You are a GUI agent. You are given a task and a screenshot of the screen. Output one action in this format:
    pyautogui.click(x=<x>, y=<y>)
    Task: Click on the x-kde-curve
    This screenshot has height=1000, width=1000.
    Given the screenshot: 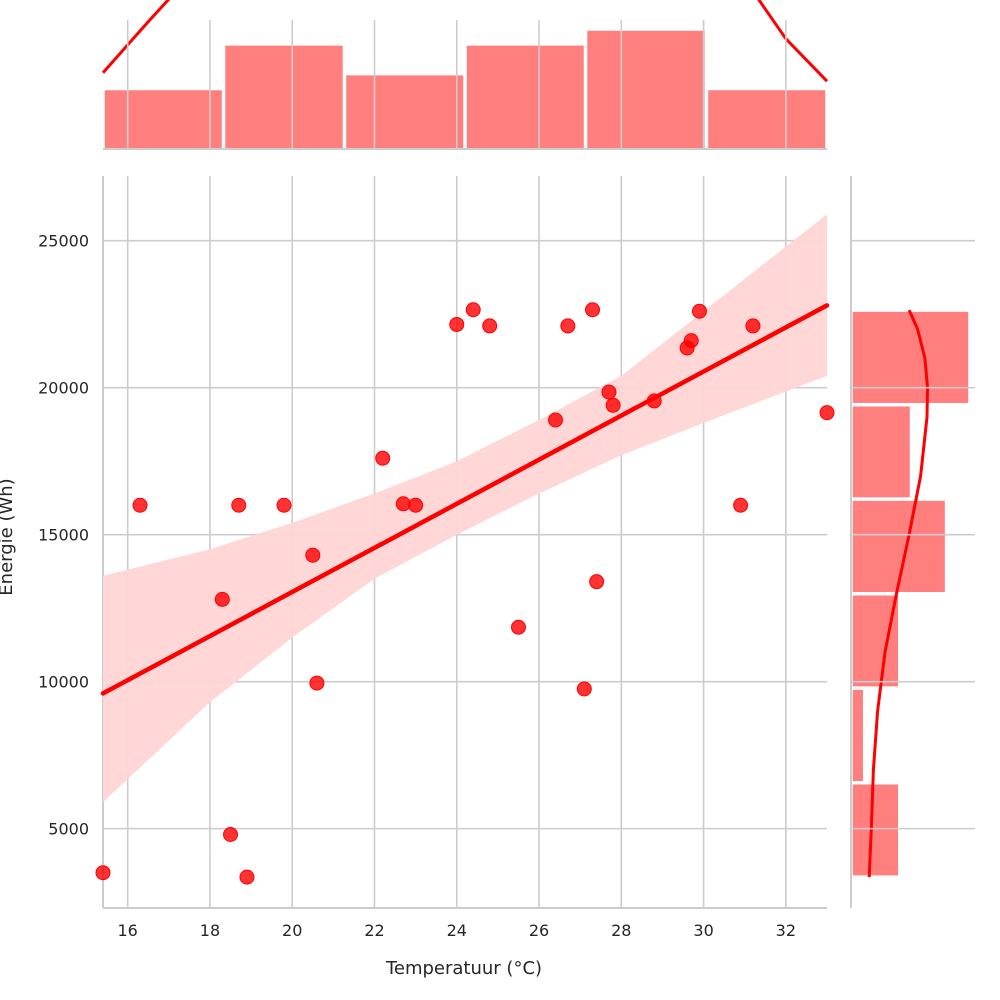 What is the action you would take?
    pyautogui.click(x=465, y=41)
    